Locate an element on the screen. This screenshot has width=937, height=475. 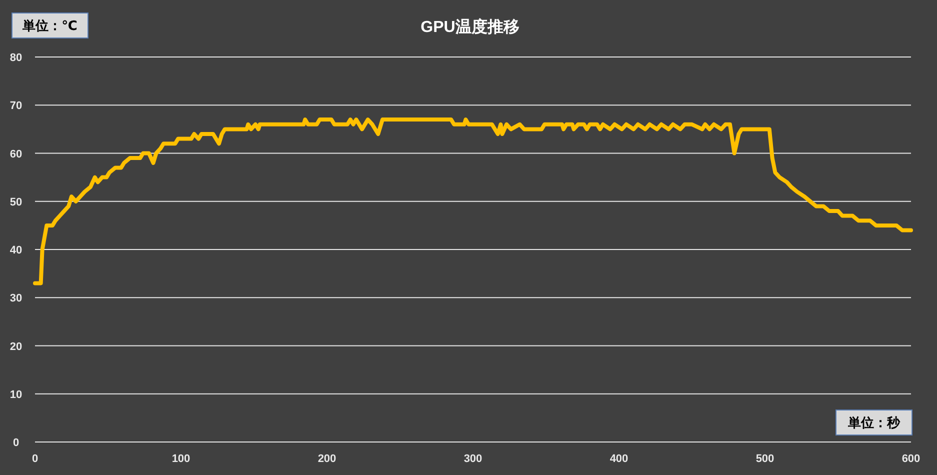
y-tick-label: 0 is located at coordinates (16, 443).